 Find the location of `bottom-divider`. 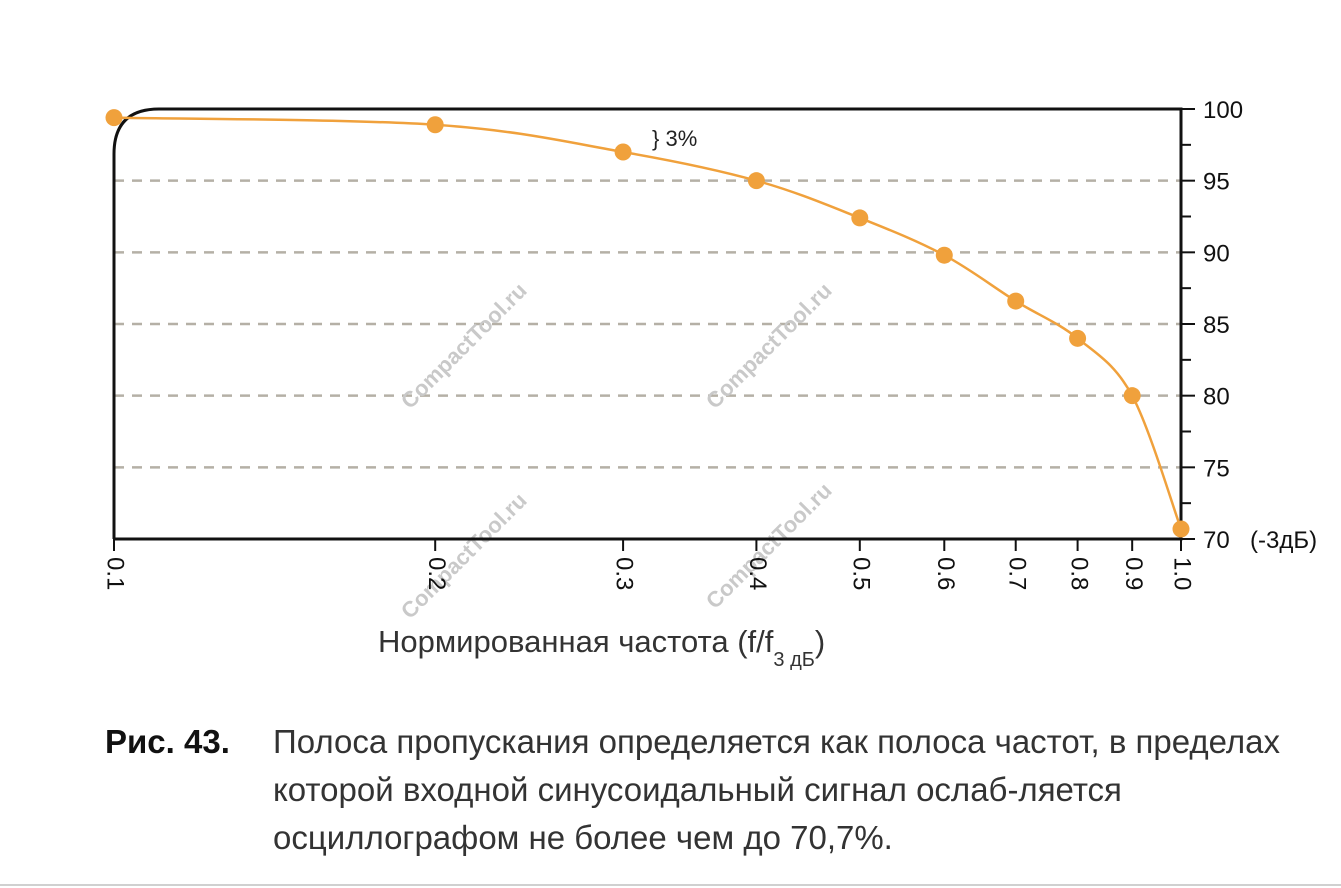

bottom-divider is located at coordinates (670, 885).